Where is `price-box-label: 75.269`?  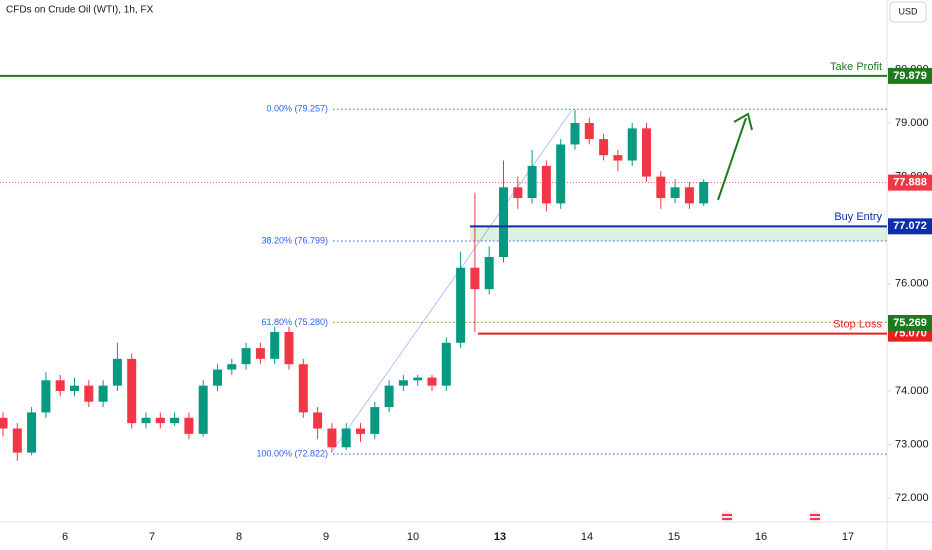
price-box-label: 75.269 is located at coordinates (910, 323).